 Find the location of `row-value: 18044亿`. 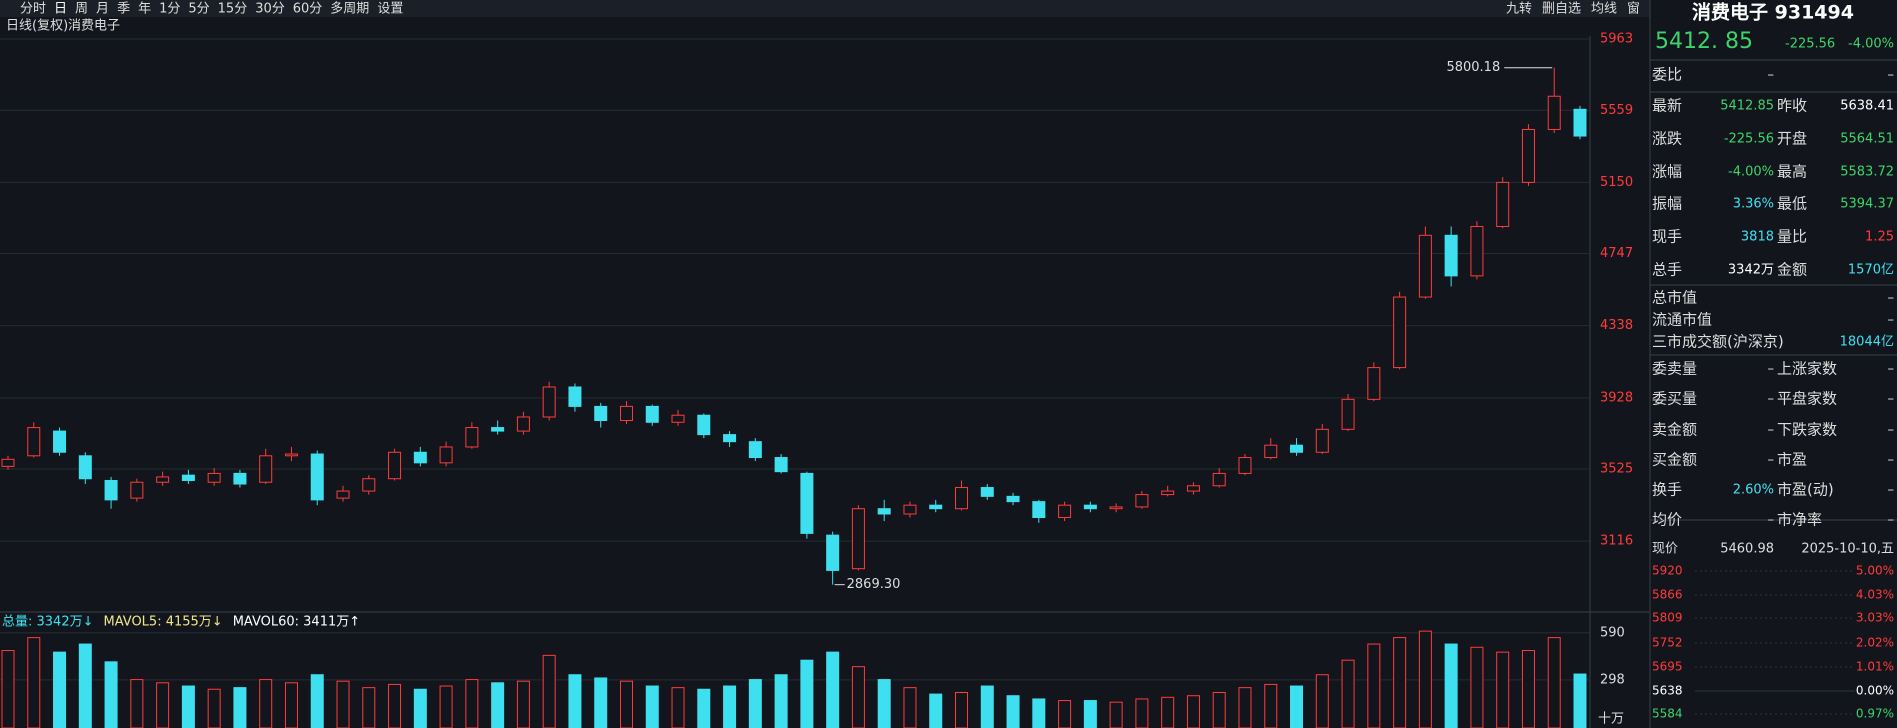

row-value: 18044亿 is located at coordinates (1867, 342).